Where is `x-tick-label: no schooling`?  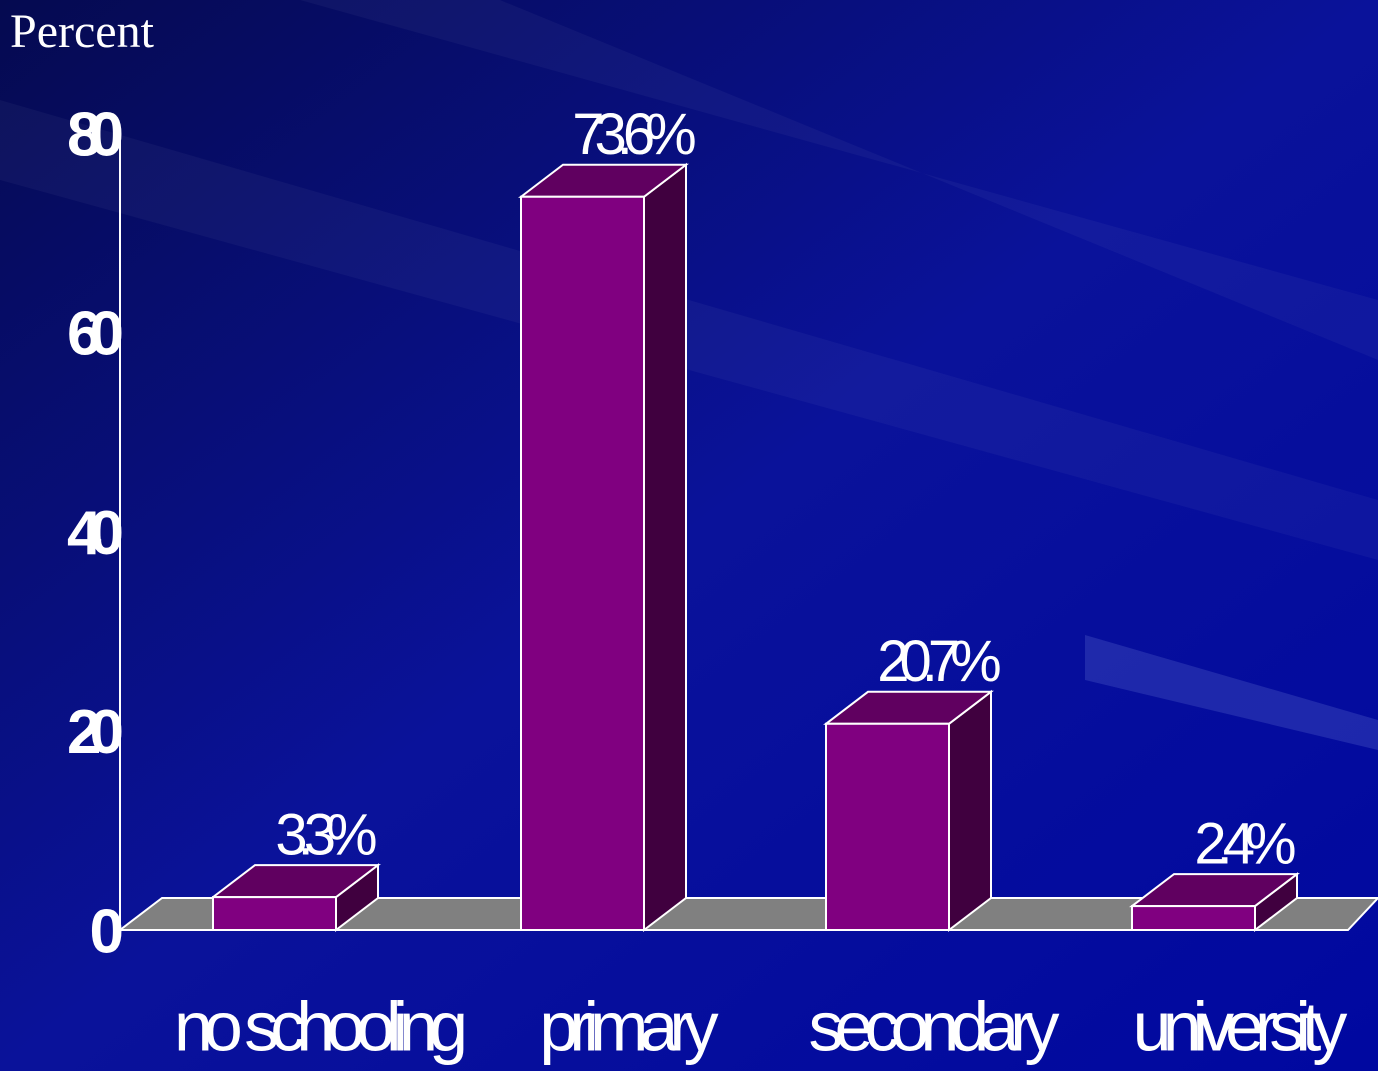
x-tick-label: no schooling is located at coordinates (319, 1026).